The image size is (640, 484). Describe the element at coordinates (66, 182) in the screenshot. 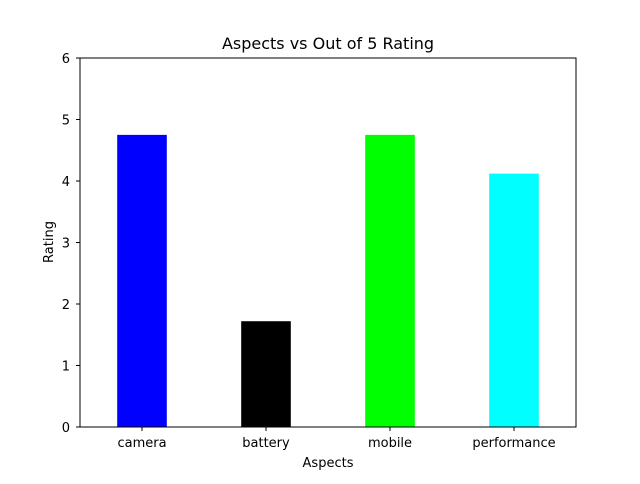

I see `y-tick-label-4: 4` at that location.